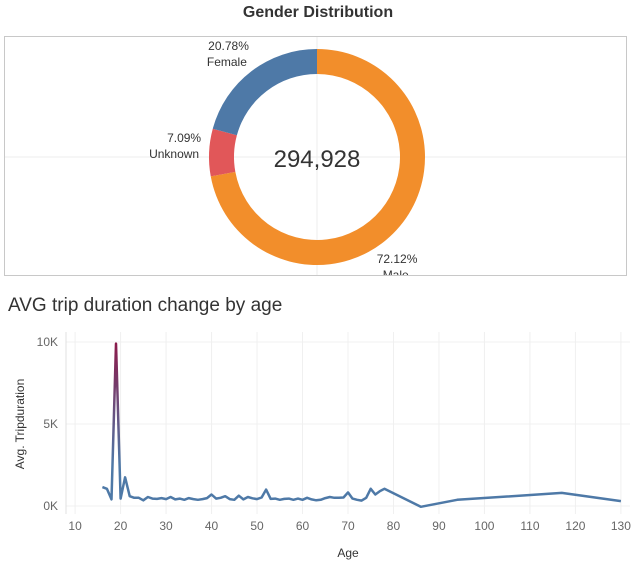 This screenshot has width=636, height=570. Describe the element at coordinates (174, 154) in the screenshot. I see `donut-label-name-unknown: Unknown` at that location.